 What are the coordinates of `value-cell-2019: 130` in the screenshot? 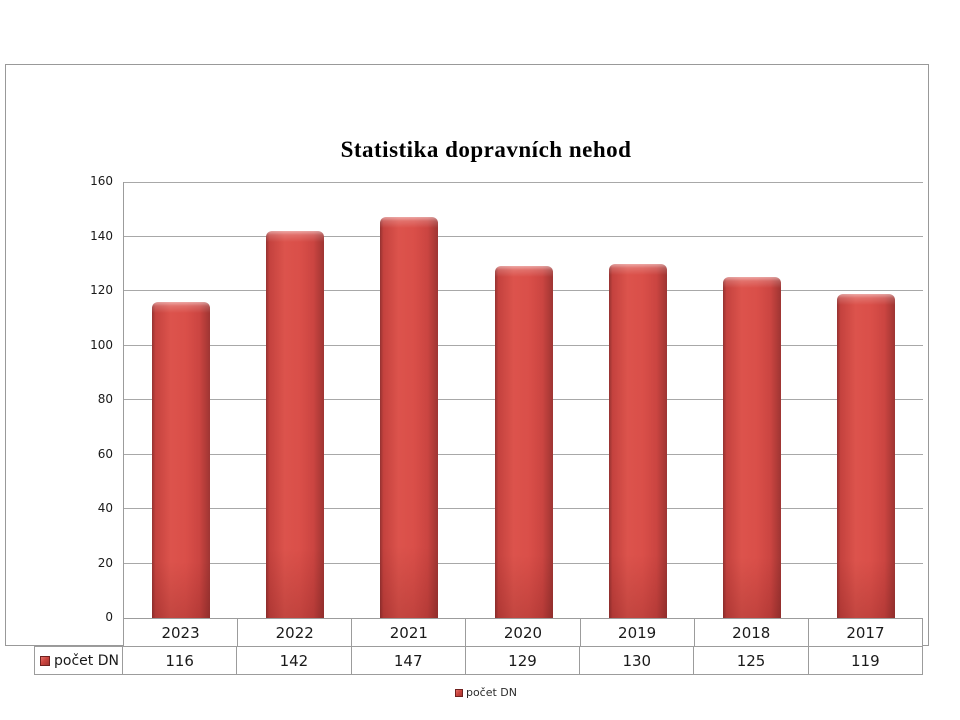 It's located at (637, 660).